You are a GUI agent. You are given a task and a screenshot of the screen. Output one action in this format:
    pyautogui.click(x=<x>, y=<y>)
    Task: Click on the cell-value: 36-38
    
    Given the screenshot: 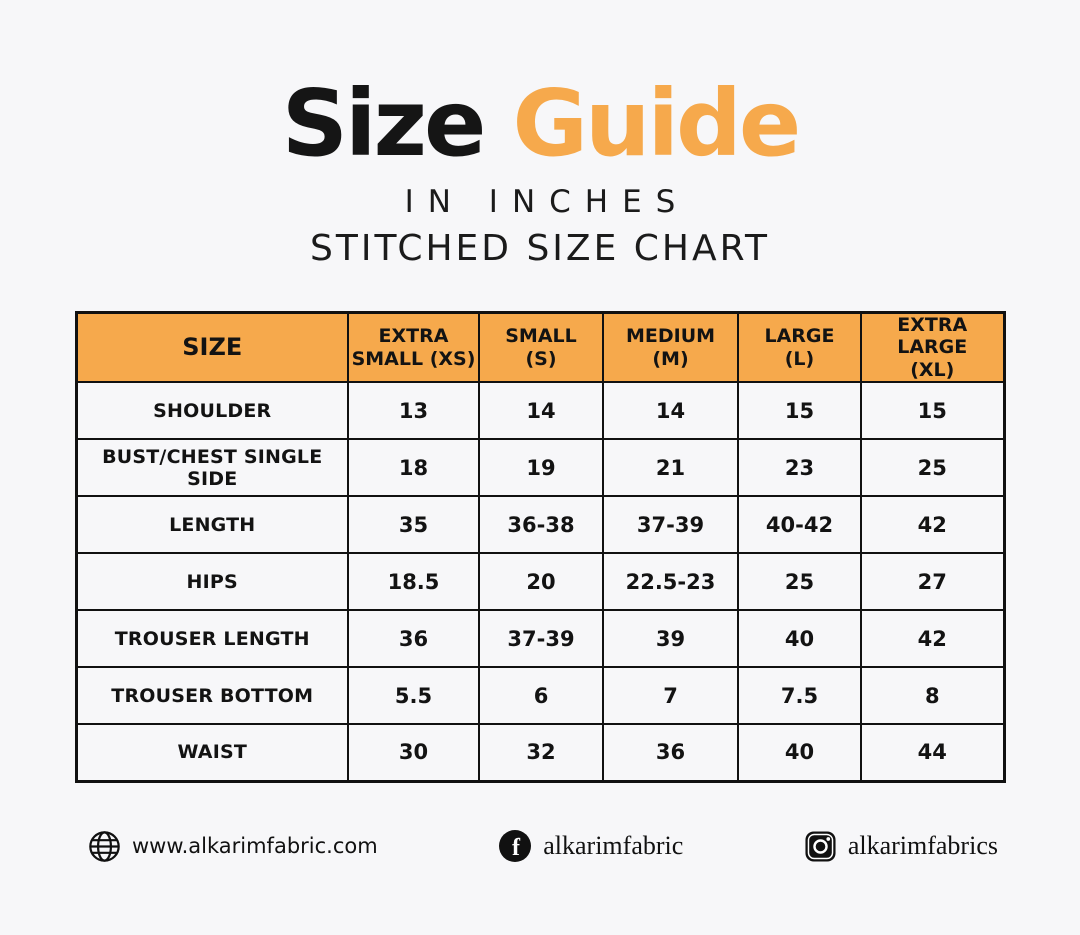 What is the action you would take?
    pyautogui.click(x=541, y=525)
    